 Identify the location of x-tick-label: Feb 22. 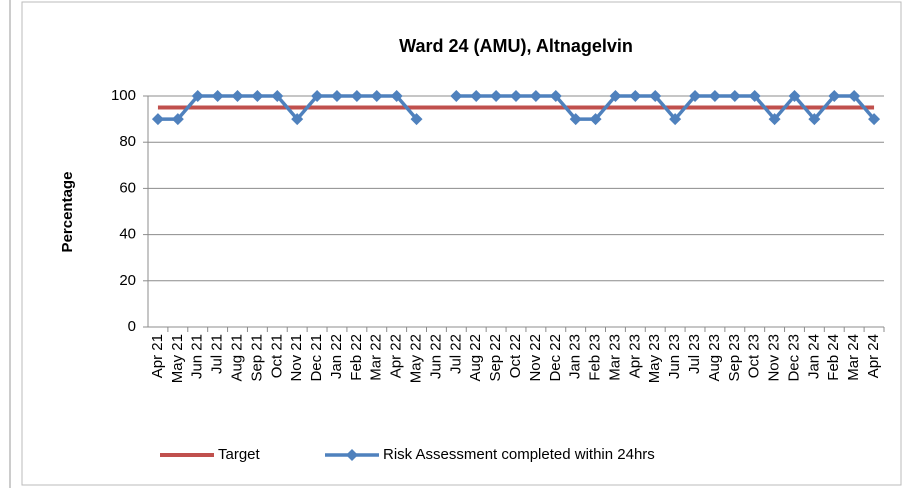
(356, 357).